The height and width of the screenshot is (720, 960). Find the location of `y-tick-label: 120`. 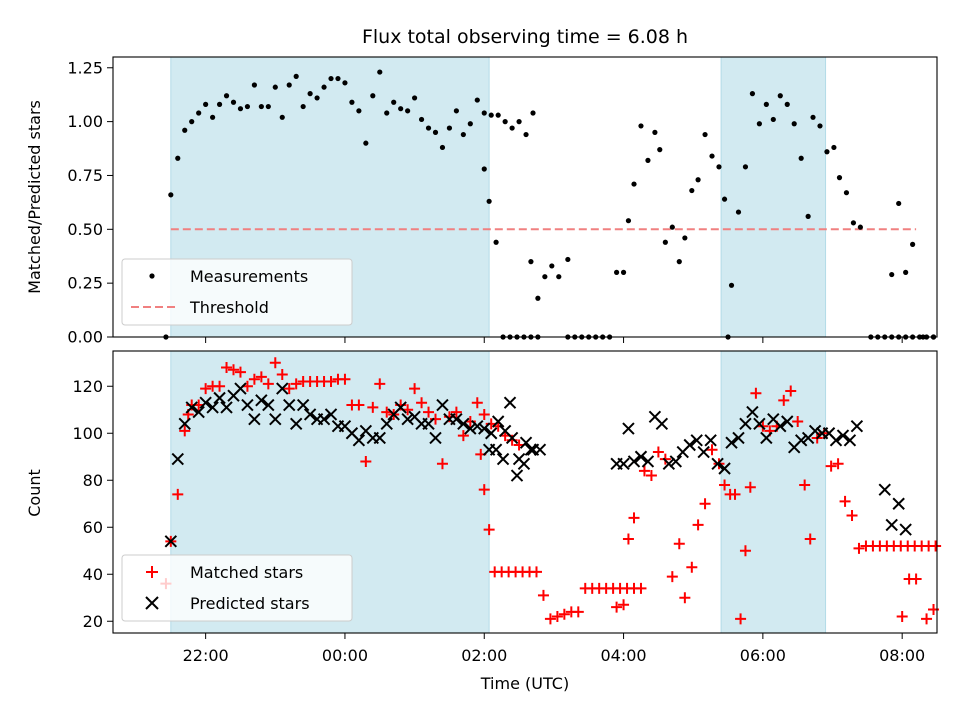

y-tick-label: 120 is located at coordinates (87, 386).